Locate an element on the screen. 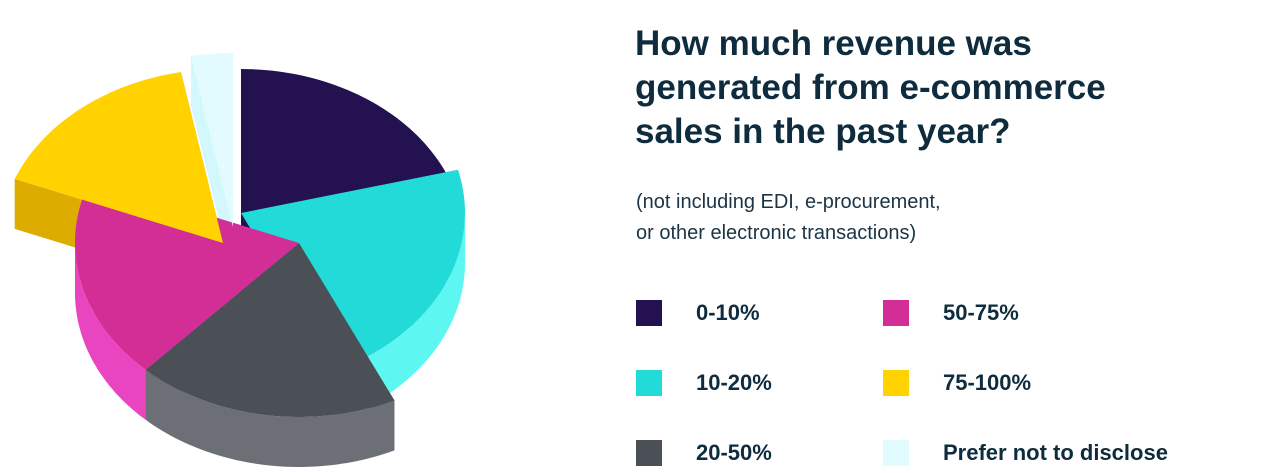 The height and width of the screenshot is (473, 1276). title-line: generated from e-commerce is located at coordinates (870, 87).